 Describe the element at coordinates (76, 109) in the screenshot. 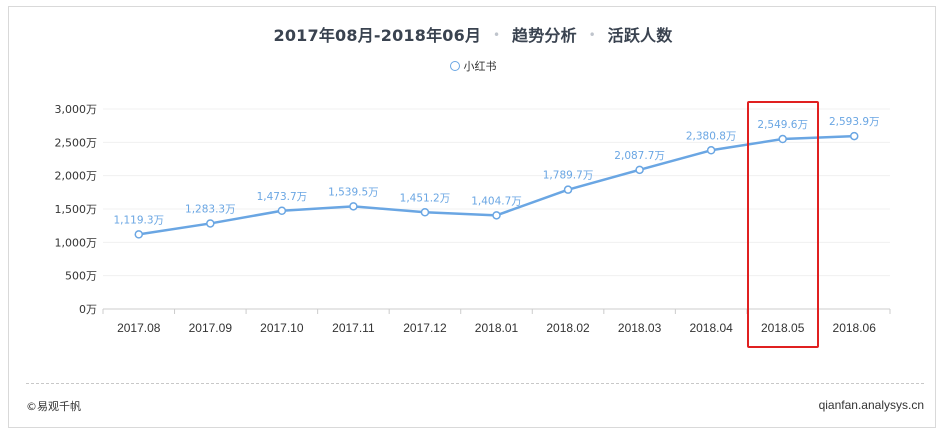

I see `y-tick-label: 3,000万` at that location.